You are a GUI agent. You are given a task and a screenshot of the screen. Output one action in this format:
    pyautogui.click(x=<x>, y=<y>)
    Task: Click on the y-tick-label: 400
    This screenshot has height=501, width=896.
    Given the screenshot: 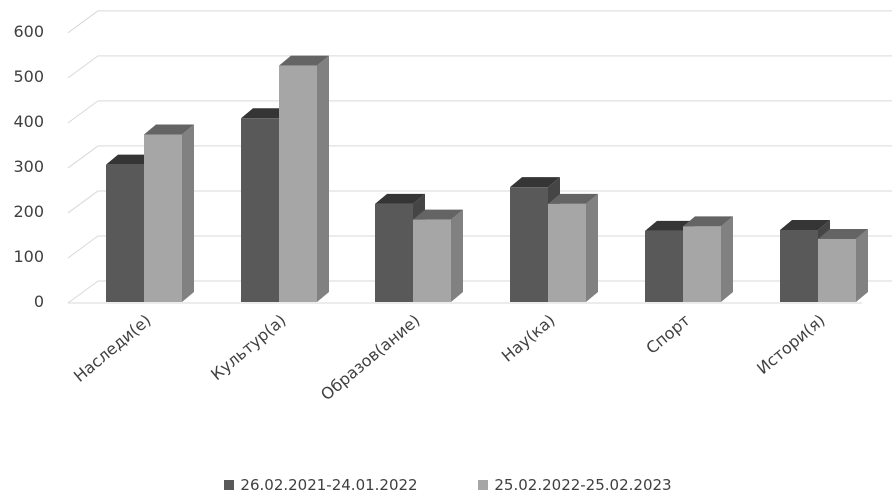 What is the action you would take?
    pyautogui.click(x=28, y=121)
    